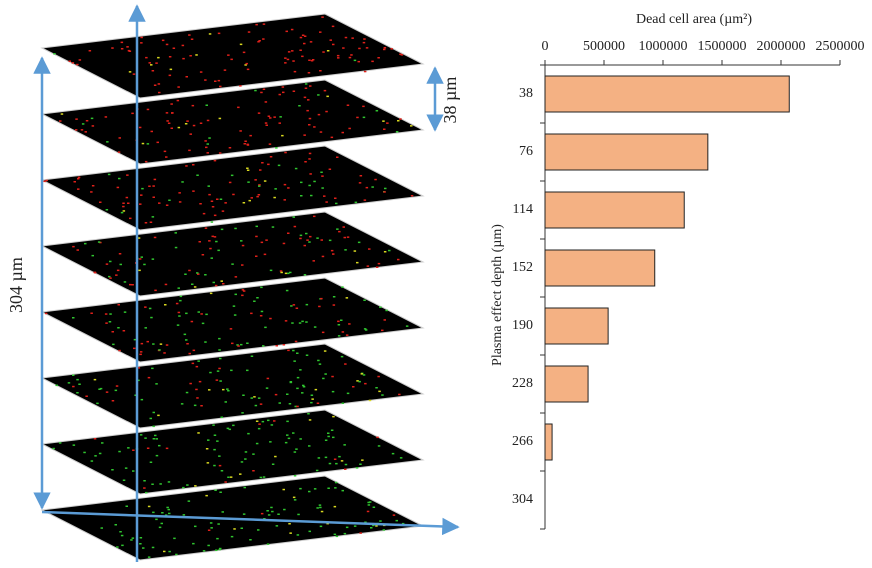 The width and height of the screenshot is (872, 568). Describe the element at coordinates (600, 268) in the screenshot. I see `bar` at that location.